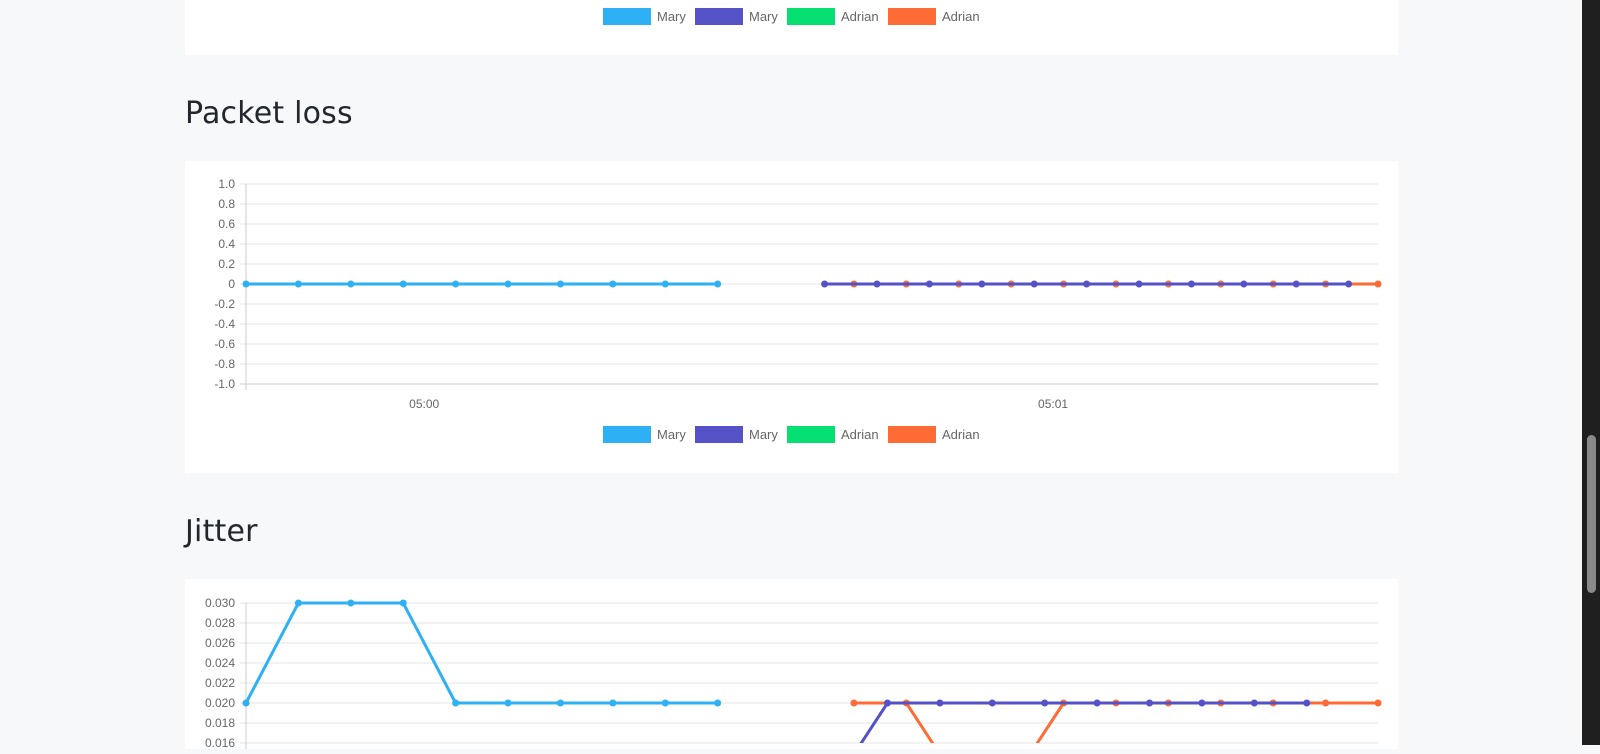  I want to click on y-tick-label: -1.0, so click(224, 384).